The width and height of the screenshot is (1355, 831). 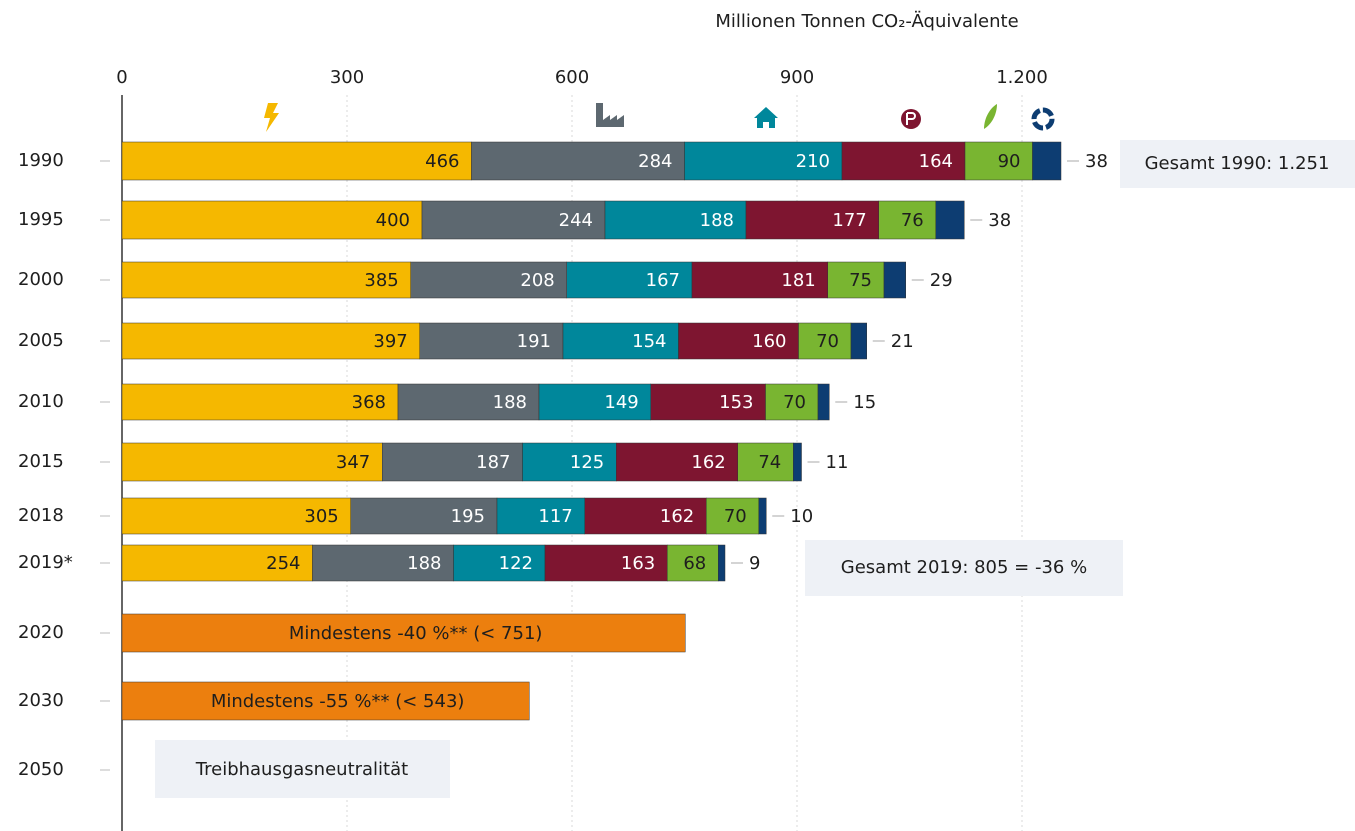 What do you see at coordinates (338, 701) in the screenshot?
I see `target-label: Mindestens -55 %** (< 543)` at bounding box center [338, 701].